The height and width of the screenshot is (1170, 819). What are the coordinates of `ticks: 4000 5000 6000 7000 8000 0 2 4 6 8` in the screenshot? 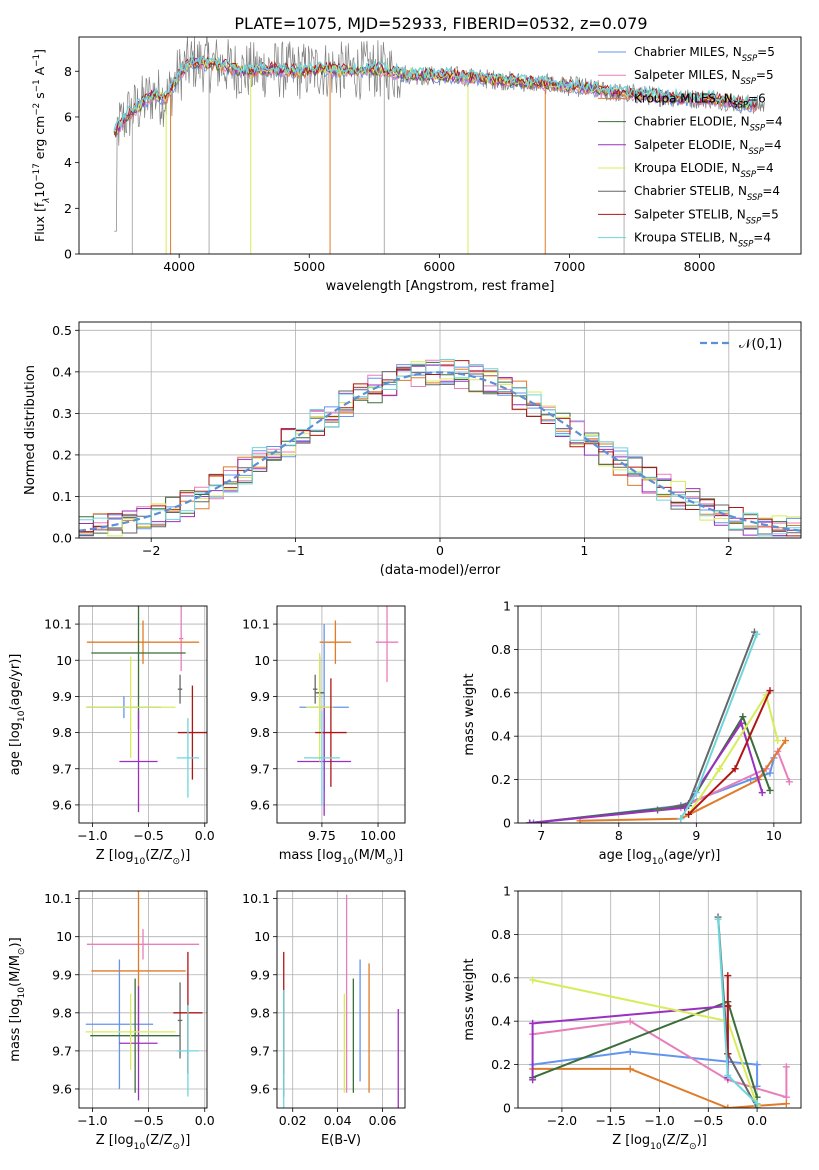 It's located at (389, 169).